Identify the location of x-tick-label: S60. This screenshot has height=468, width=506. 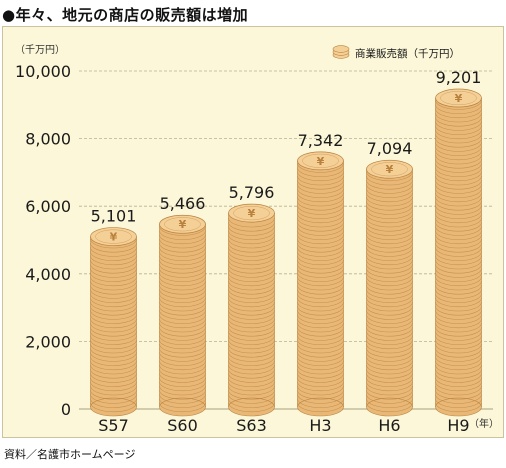
(182, 425).